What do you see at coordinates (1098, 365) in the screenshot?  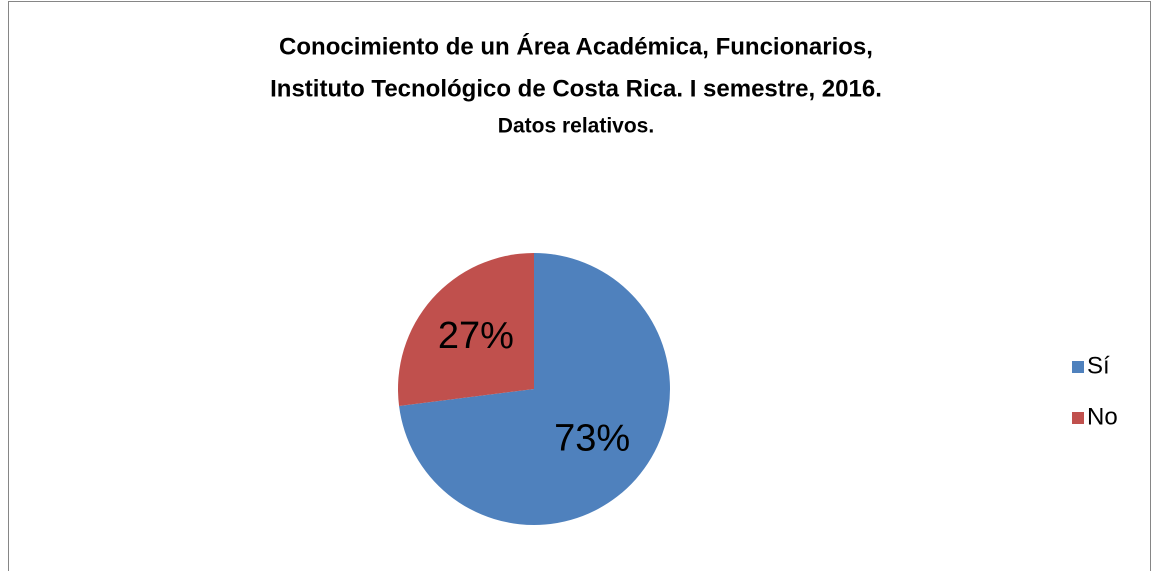 I see `legend-label: Sí` at bounding box center [1098, 365].